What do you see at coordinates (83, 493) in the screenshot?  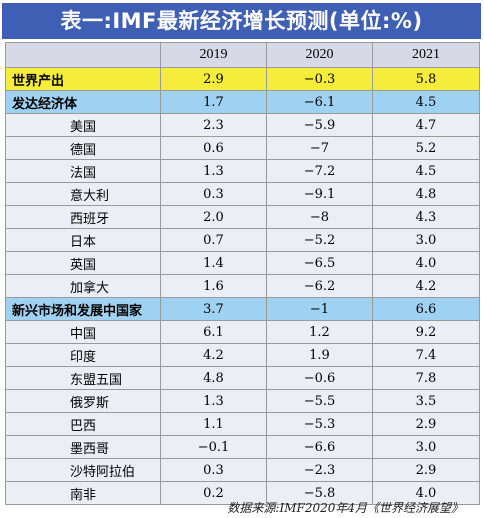 I see `row-label: 南非` at bounding box center [83, 493].